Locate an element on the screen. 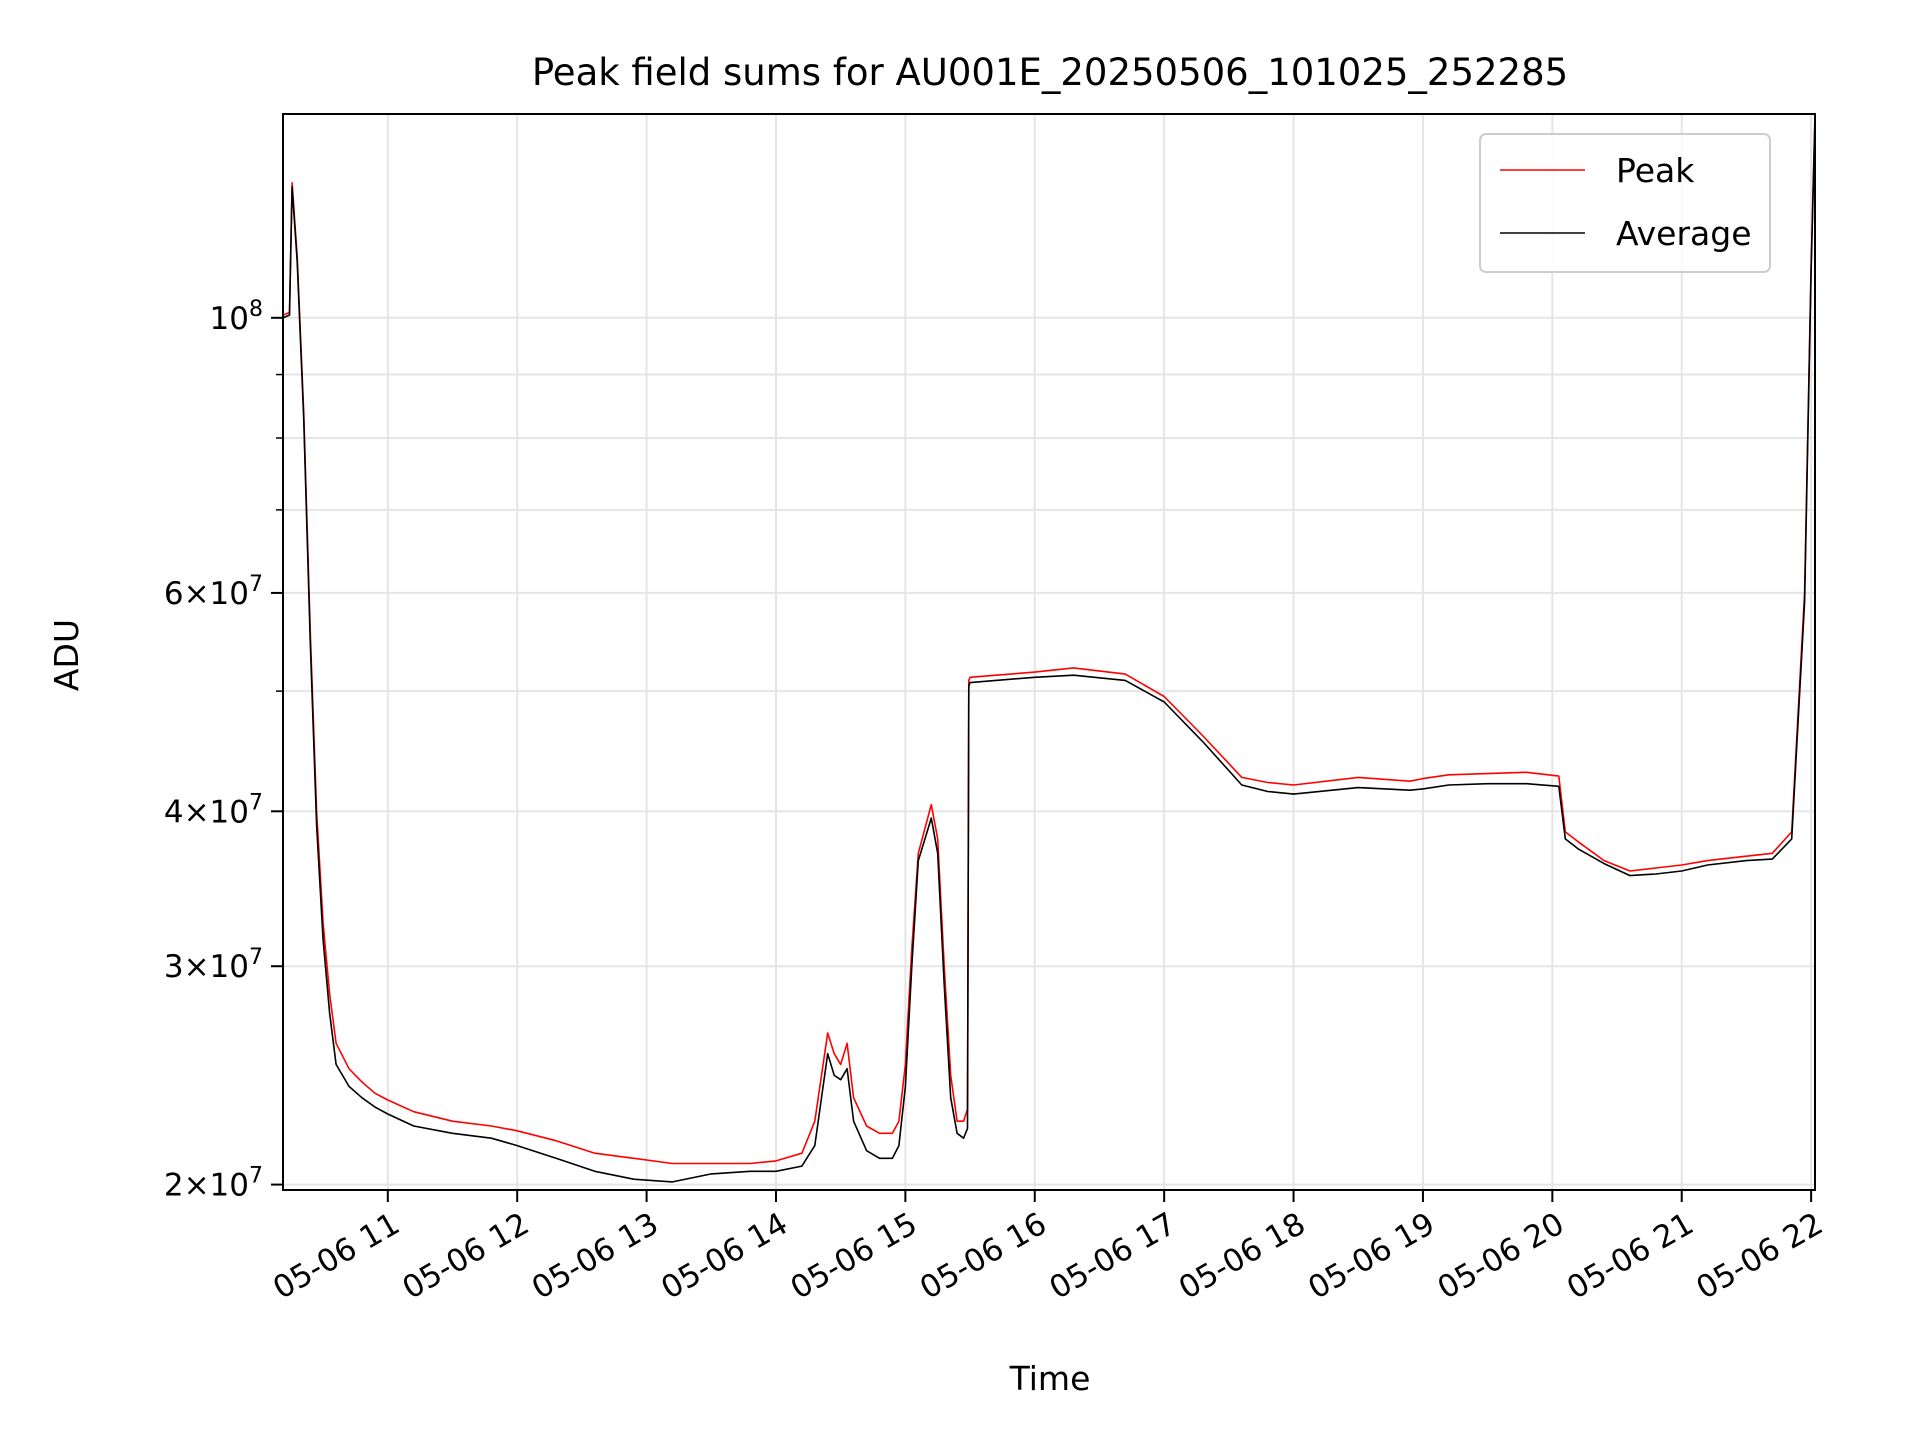 Image resolution: width=1920 pixels, height=1440 pixels. legend-box is located at coordinates (1625, 203).